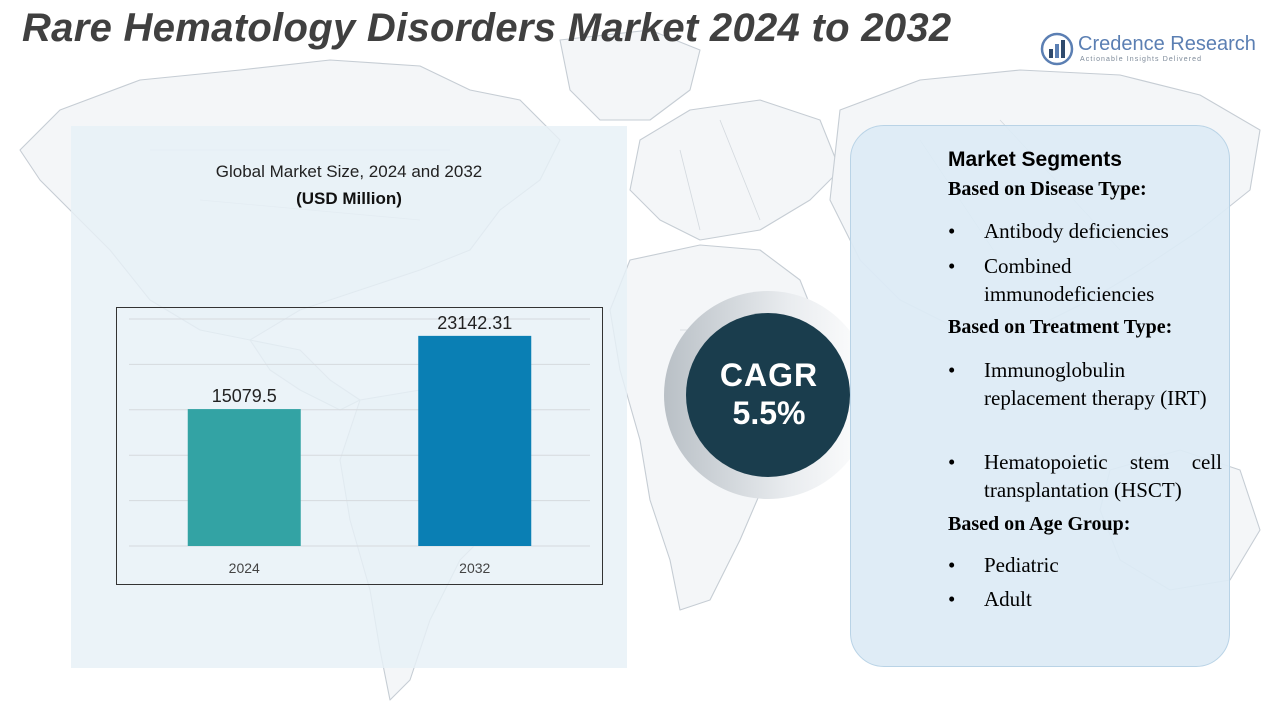 This screenshot has width=1280, height=720. I want to click on market-size-bar-chart: 15079.5 2024 23142.31 2032, so click(359, 446).